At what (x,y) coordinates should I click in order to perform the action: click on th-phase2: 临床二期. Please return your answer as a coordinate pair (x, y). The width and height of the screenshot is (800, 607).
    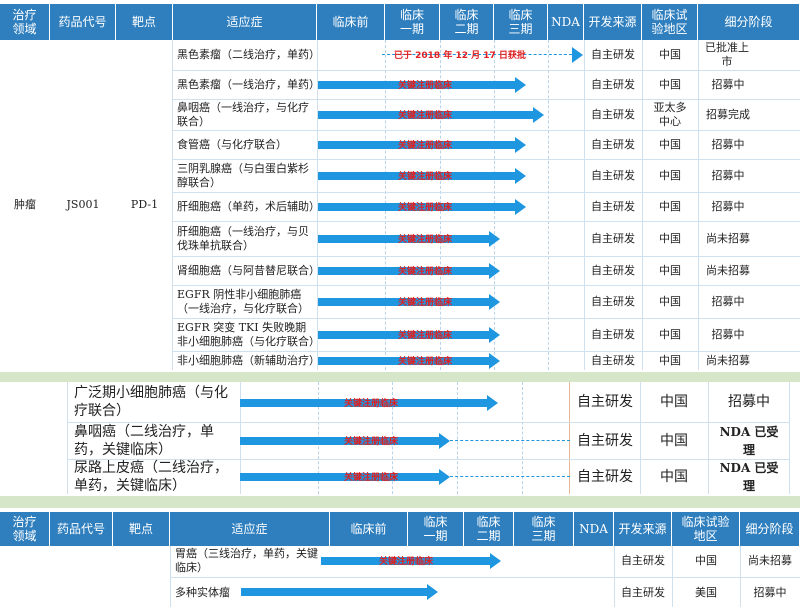
    Looking at the image, I should click on (489, 529).